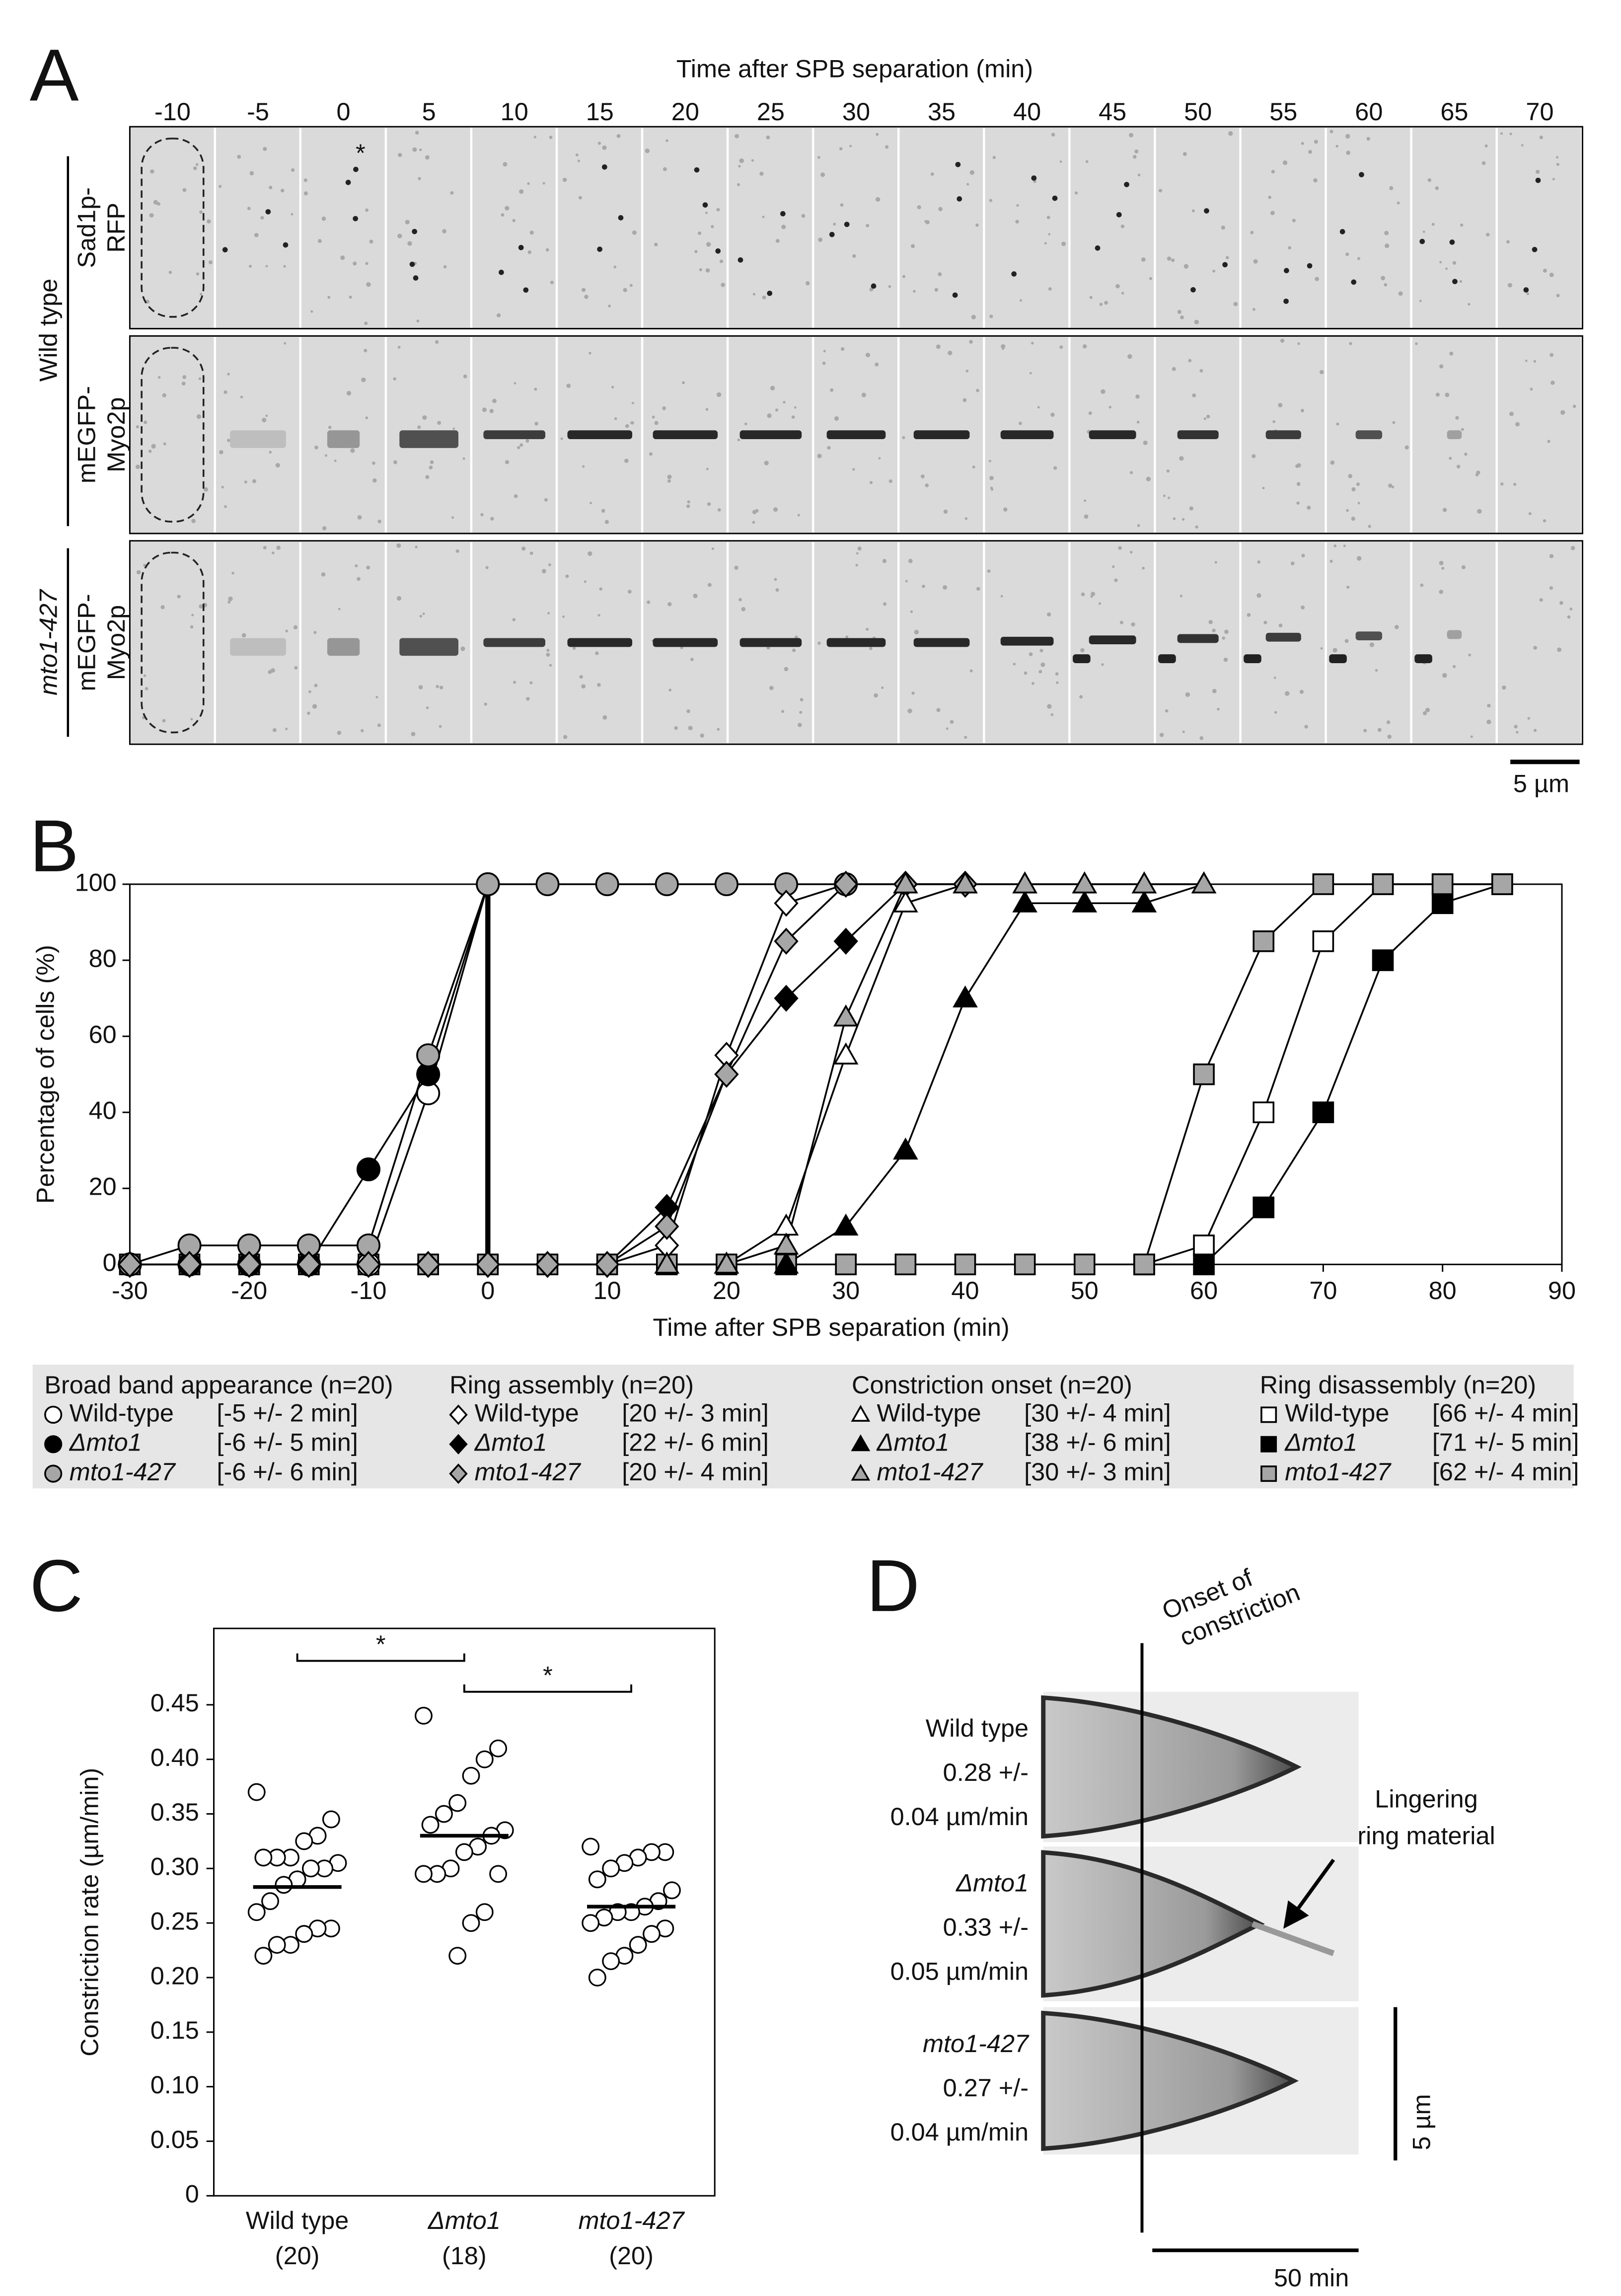 This screenshot has width=1621, height=2296. What do you see at coordinates (1170, 2080) in the screenshot?
I see `kymograph-signal` at bounding box center [1170, 2080].